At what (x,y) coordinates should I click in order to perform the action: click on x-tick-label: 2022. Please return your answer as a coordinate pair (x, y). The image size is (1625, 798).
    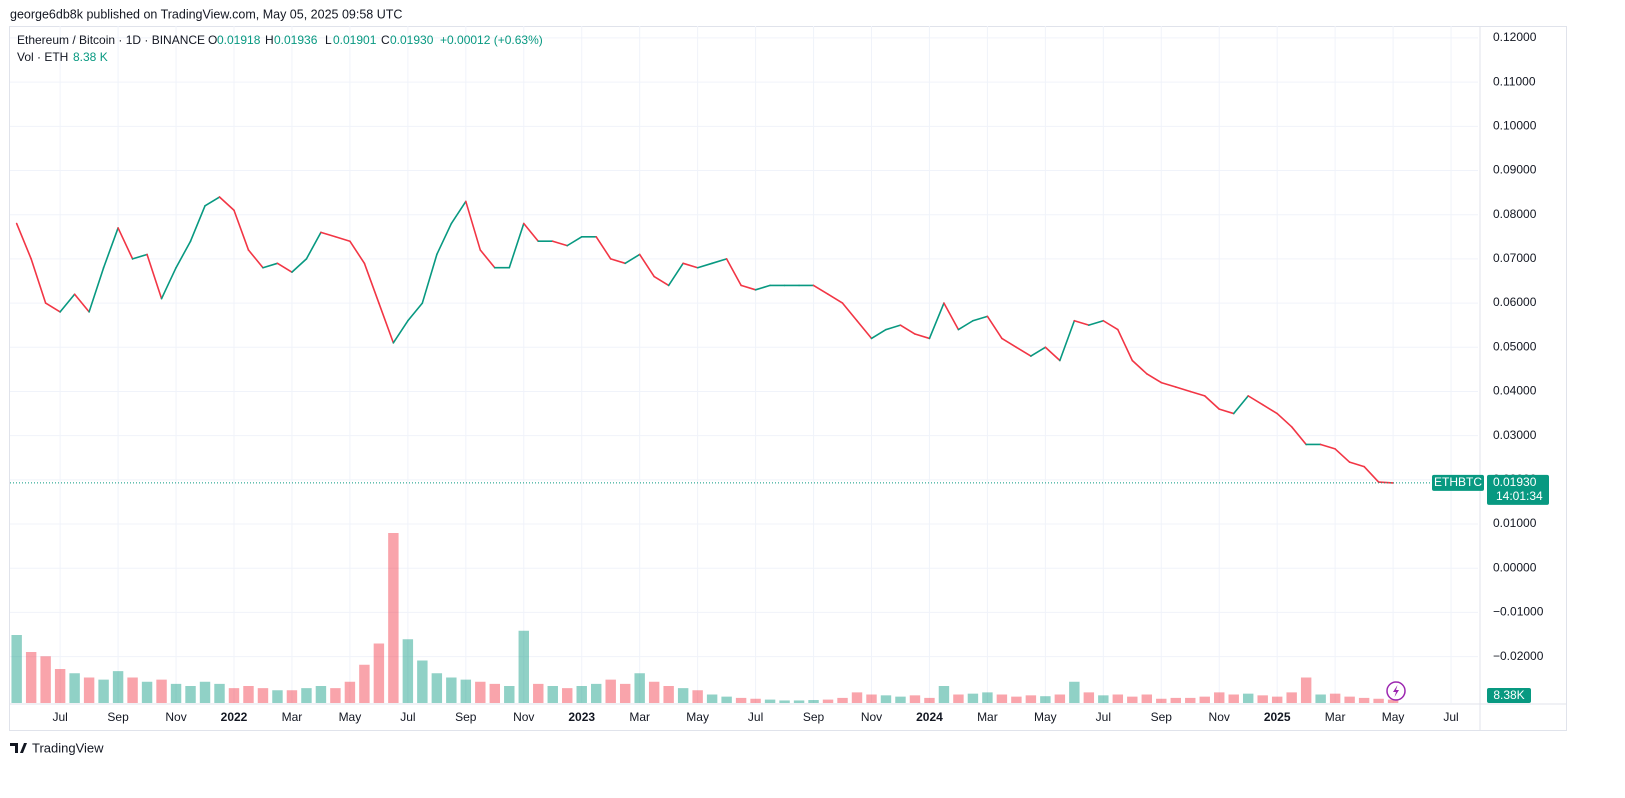
    Looking at the image, I should click on (234, 717).